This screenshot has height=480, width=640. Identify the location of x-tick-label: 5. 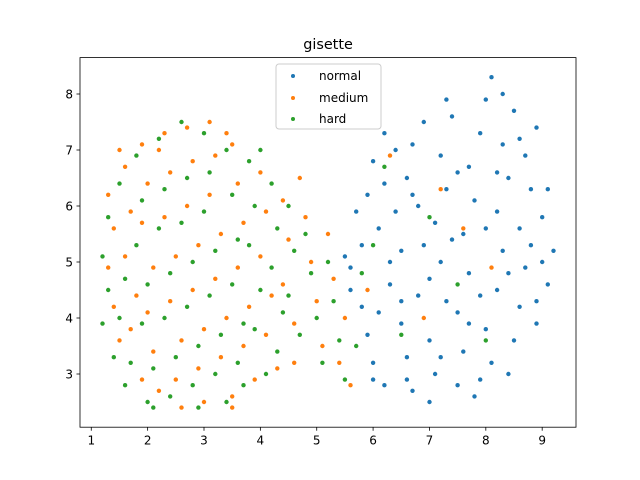
(317, 441).